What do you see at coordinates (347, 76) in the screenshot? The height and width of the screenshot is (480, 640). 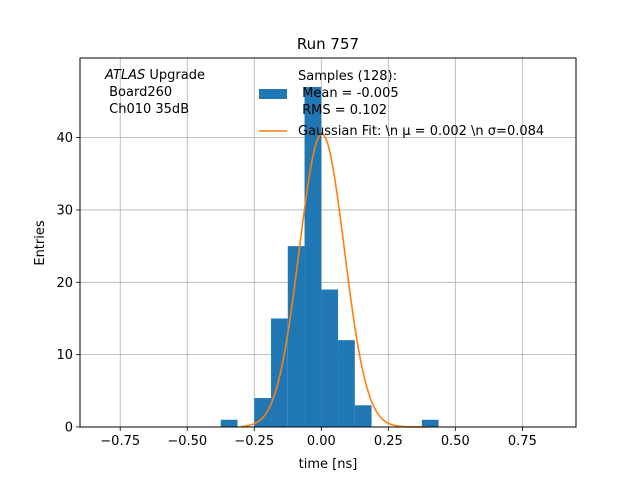 I see `legend-samples-label: Samples (128):` at bounding box center [347, 76].